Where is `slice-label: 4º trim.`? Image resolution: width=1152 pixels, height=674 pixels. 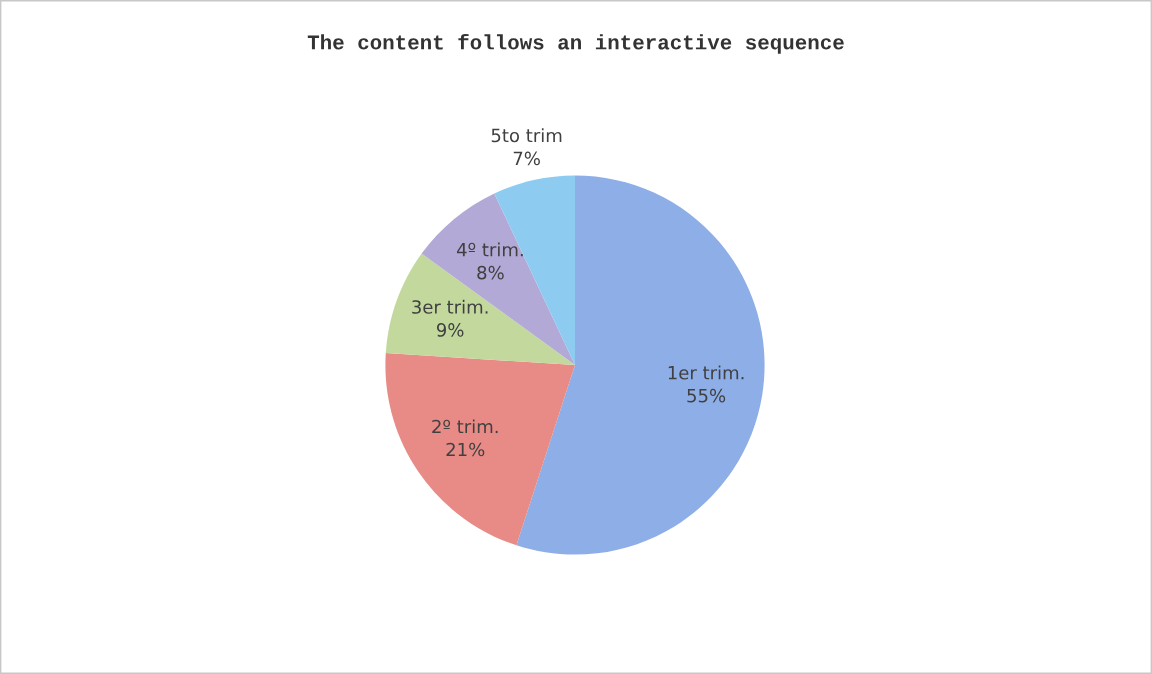 slice-label: 4º trim. is located at coordinates (490, 249).